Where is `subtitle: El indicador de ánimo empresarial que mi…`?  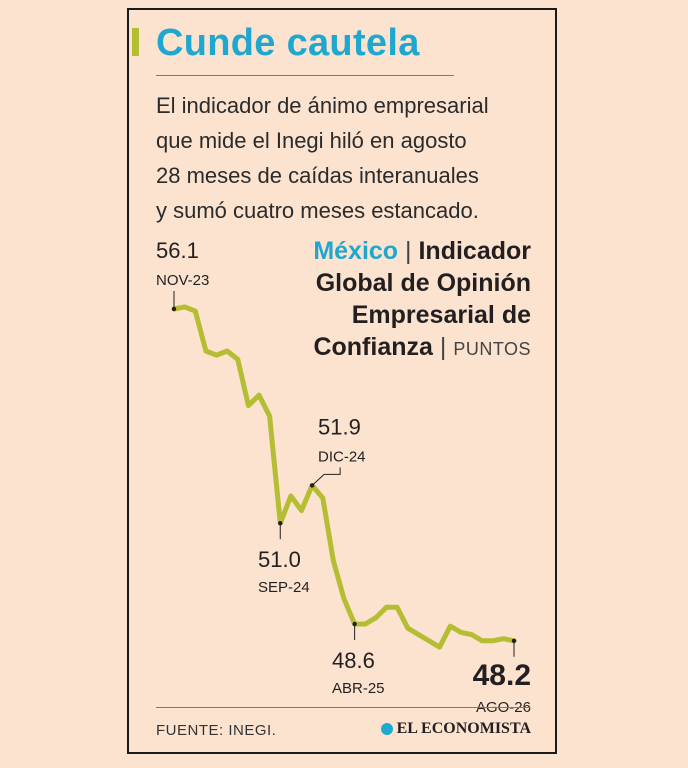
subtitle: El indicador de ánimo empresarial que mi… is located at coordinates (348, 158).